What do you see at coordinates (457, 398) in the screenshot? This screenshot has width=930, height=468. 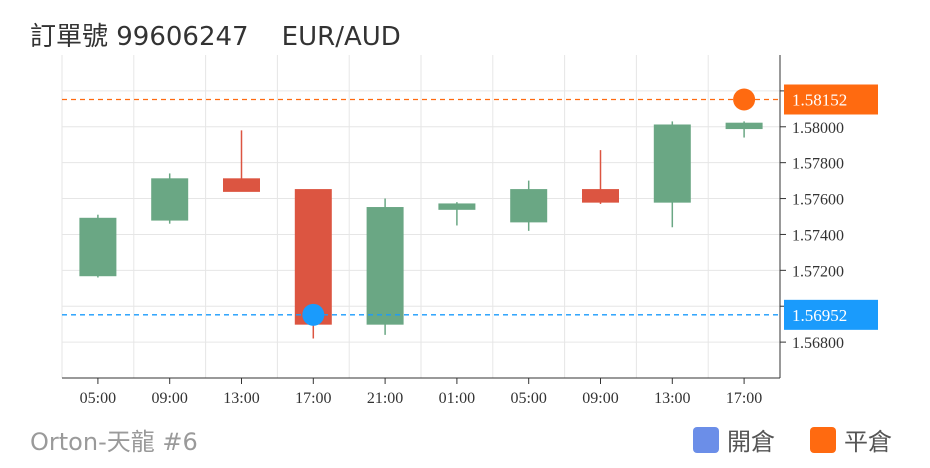 I see `x-tick-label: 01:00` at bounding box center [457, 398].